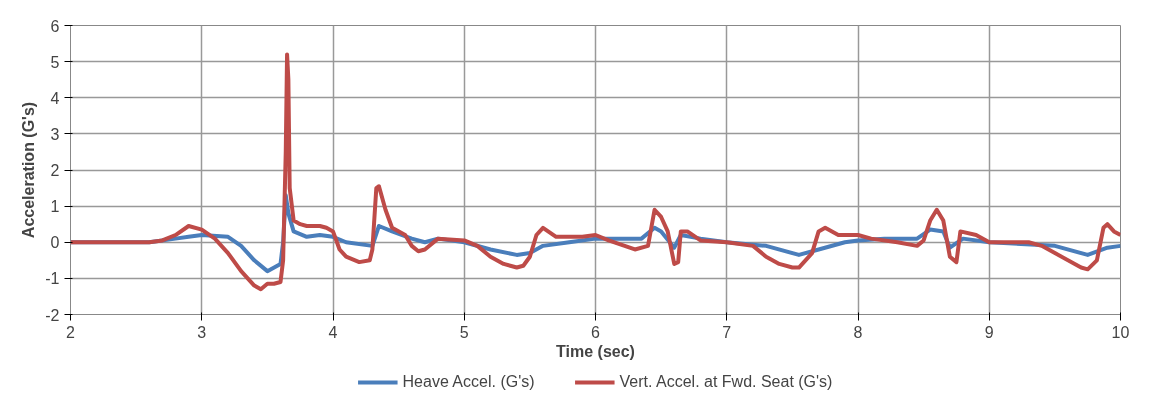  What do you see at coordinates (71, 332) in the screenshot?
I see `x-tick-label: 2` at bounding box center [71, 332].